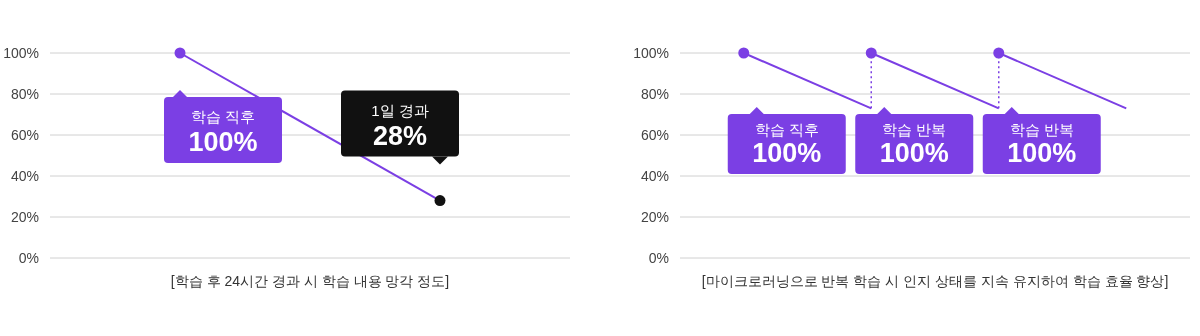  I want to click on x-axis-title: [학습 후 24시간 경과 시 학습 내용 망각 정도], so click(310, 281).